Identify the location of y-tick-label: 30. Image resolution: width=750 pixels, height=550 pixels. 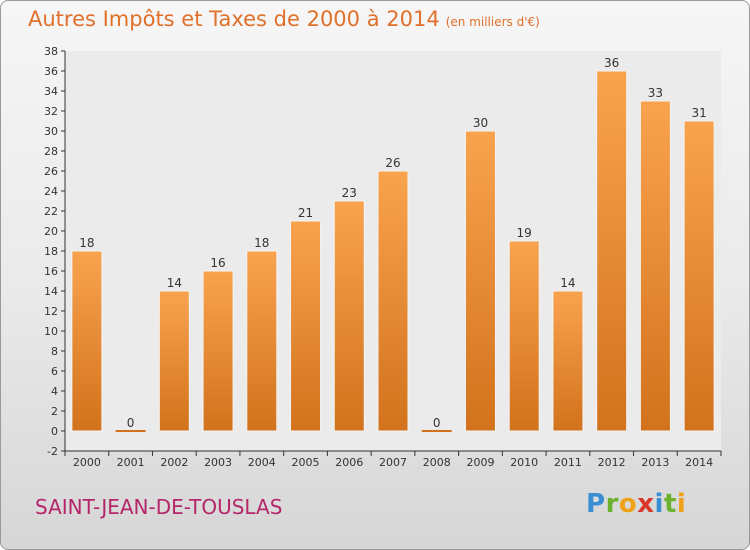
(51, 131).